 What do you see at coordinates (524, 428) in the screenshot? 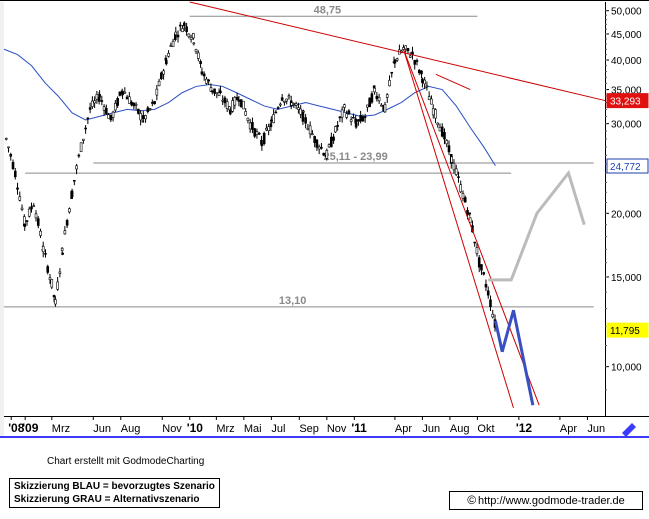
I see `x-tick-label: '12` at bounding box center [524, 428].